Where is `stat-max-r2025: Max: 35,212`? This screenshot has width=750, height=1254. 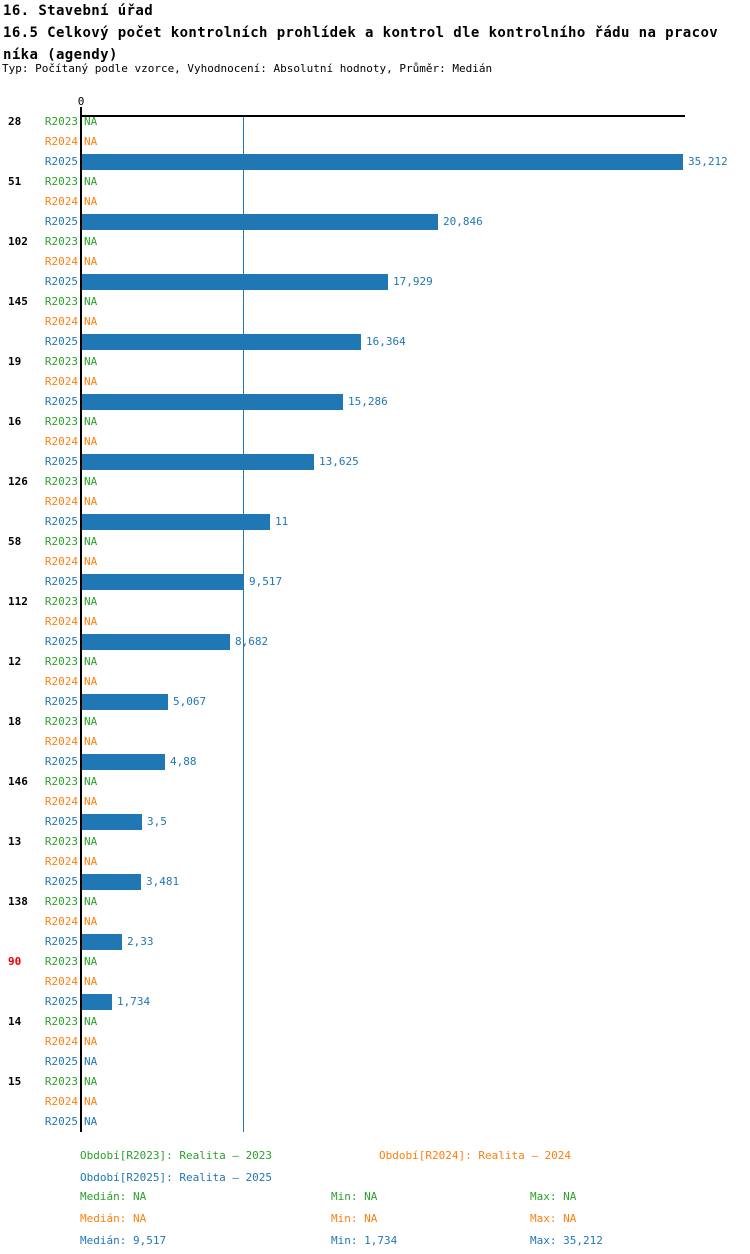
stat-max-r2025: Max: 35,212 is located at coordinates (566, 1240).